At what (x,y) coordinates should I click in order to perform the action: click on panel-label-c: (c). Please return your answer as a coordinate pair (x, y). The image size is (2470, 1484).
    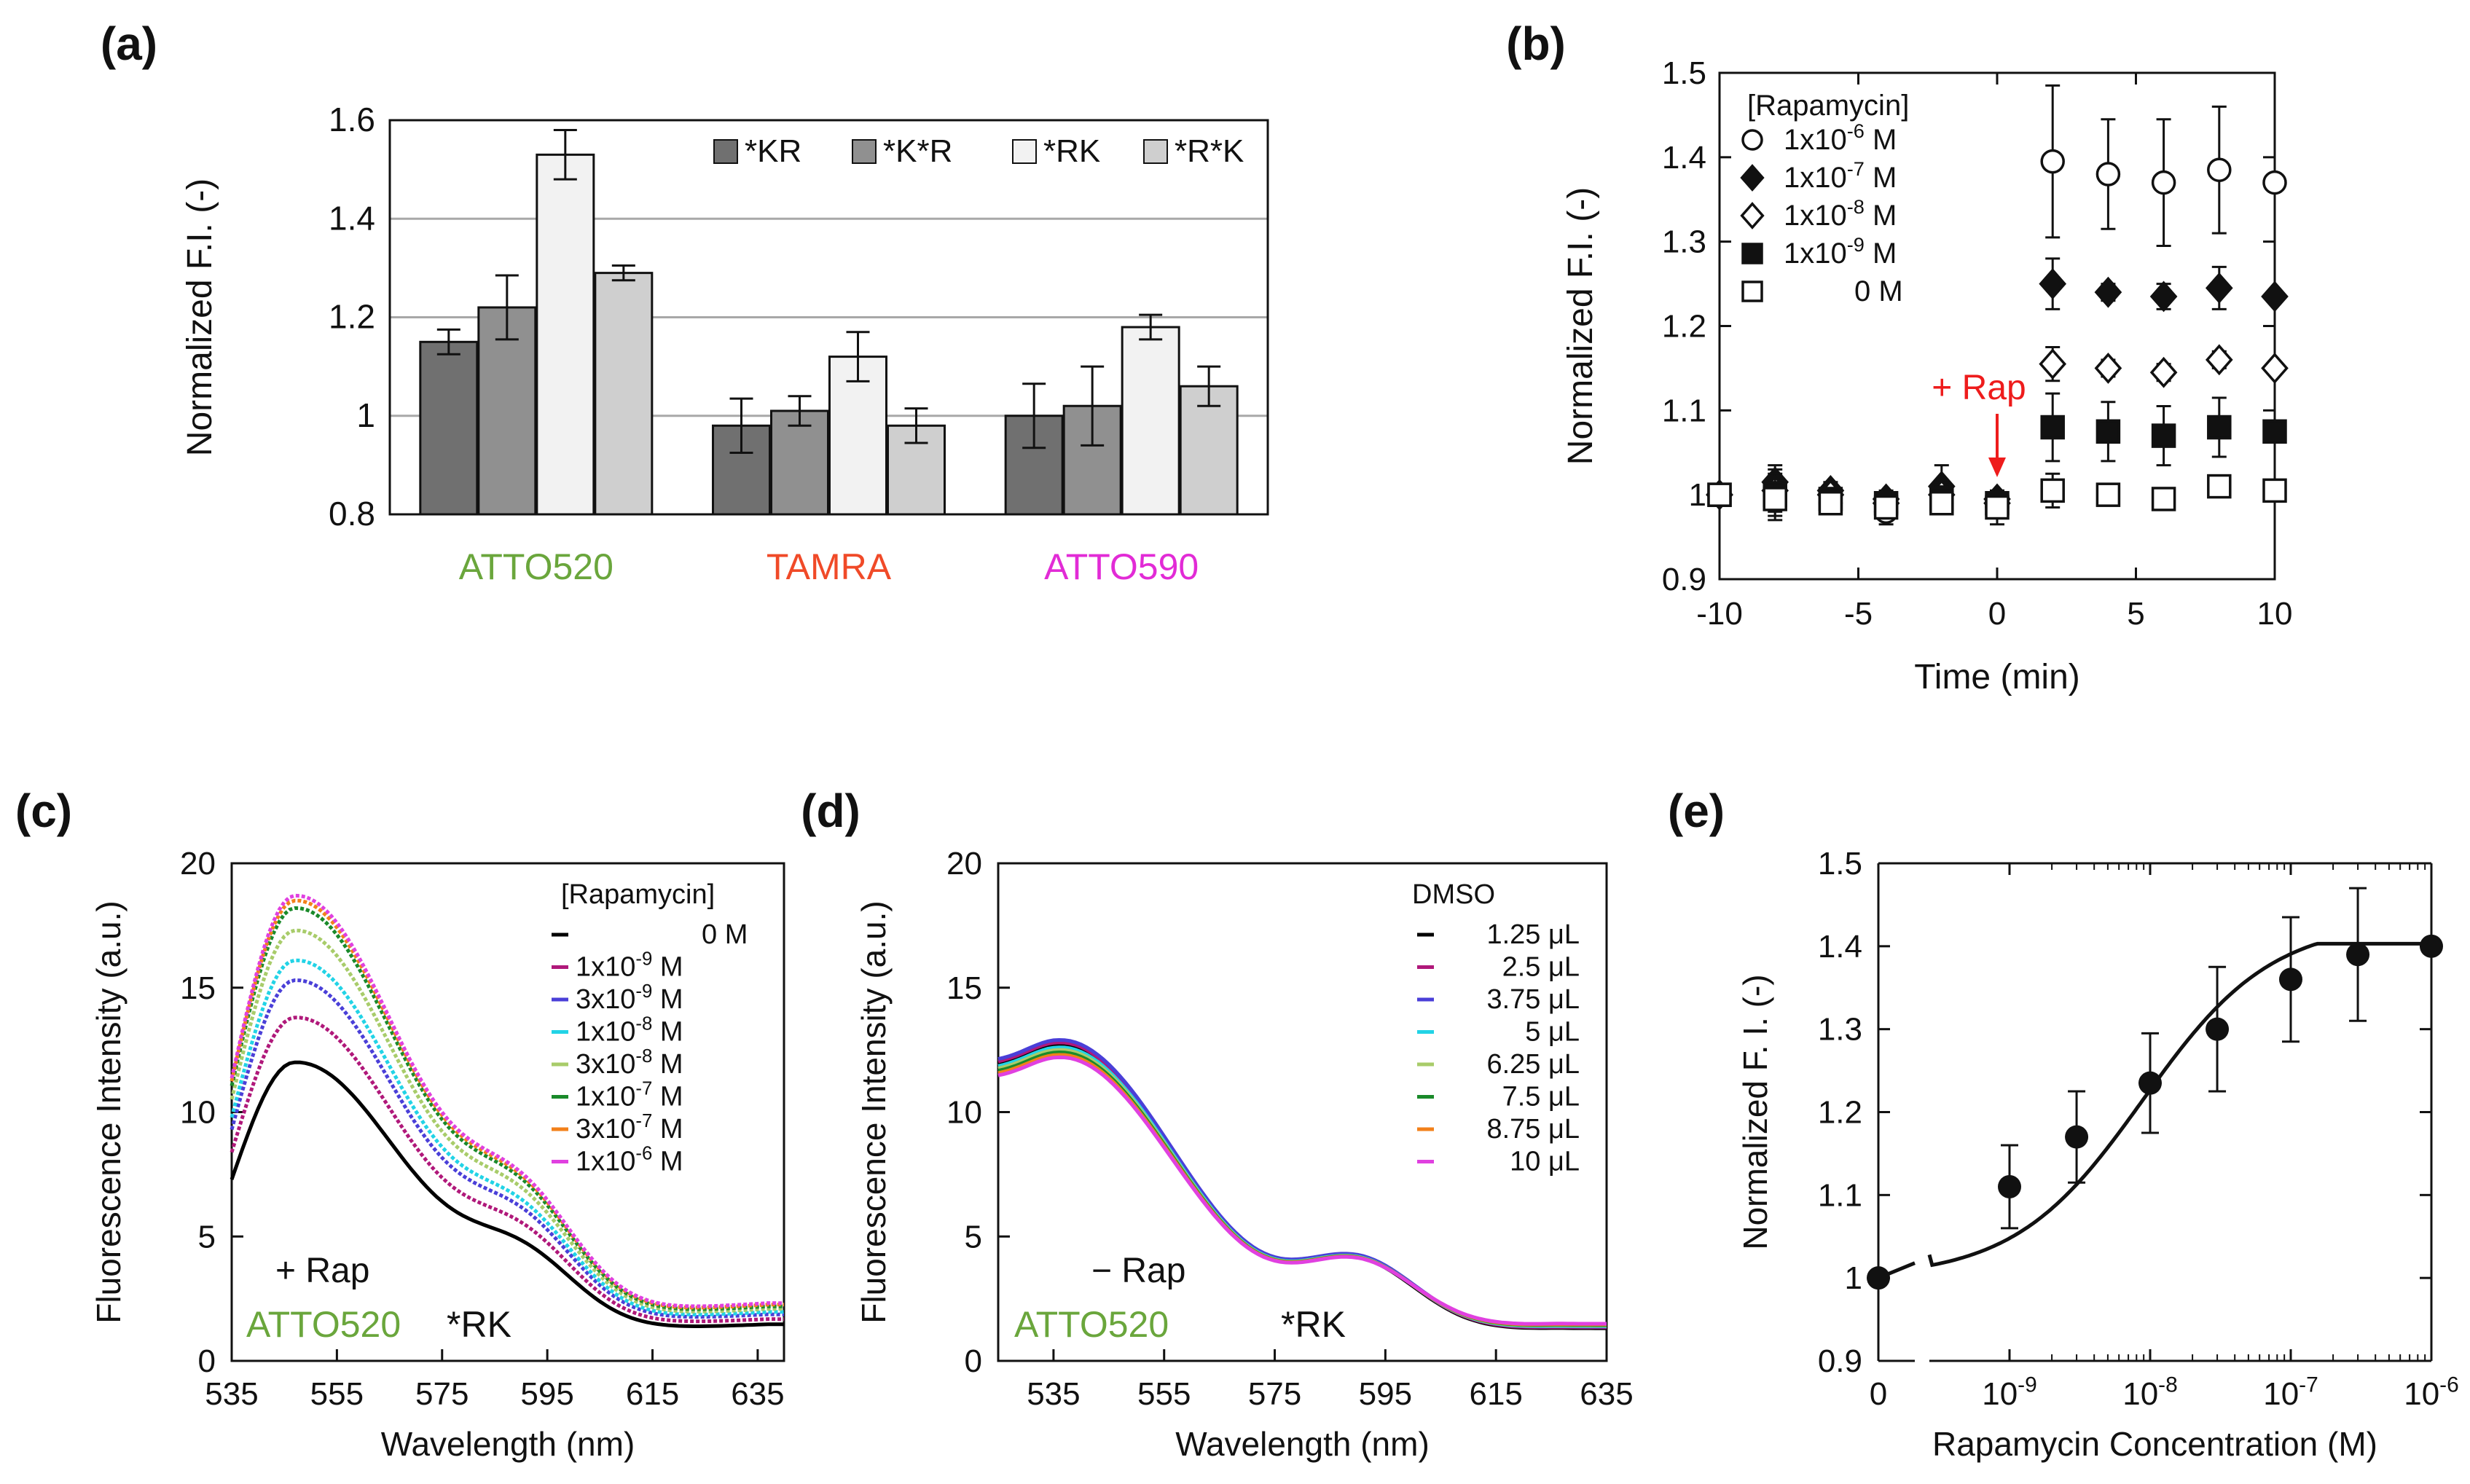
    Looking at the image, I should click on (43, 811).